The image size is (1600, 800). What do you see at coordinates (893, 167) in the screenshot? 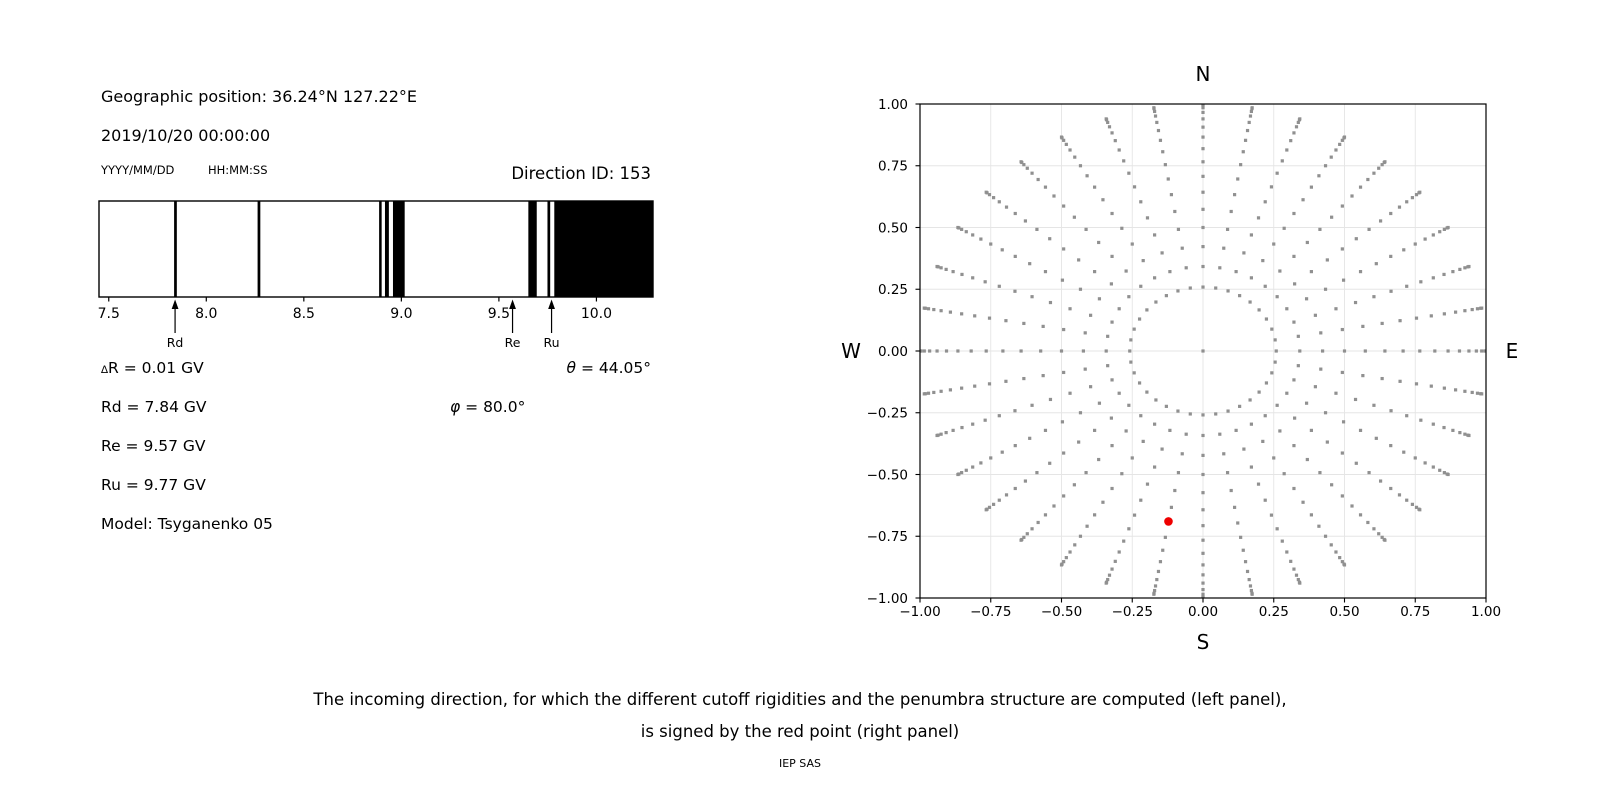
I see `y-tick-label: 0.75` at bounding box center [893, 167].